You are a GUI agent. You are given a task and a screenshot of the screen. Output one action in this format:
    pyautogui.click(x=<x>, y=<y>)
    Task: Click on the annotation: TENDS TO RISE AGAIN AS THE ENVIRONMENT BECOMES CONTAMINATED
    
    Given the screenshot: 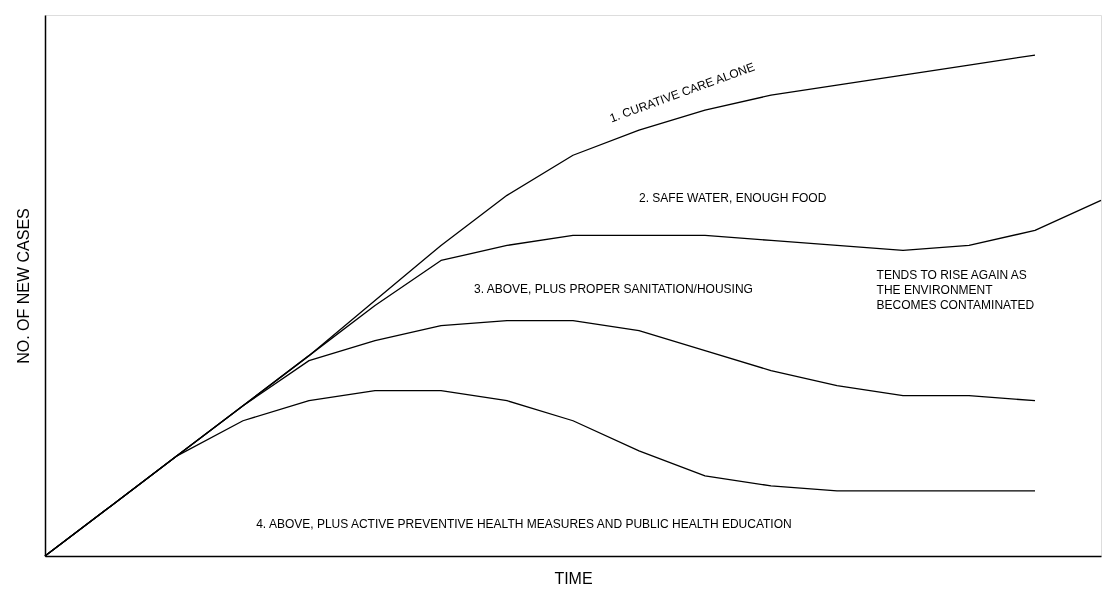 What is the action you would take?
    pyautogui.click(x=955, y=290)
    